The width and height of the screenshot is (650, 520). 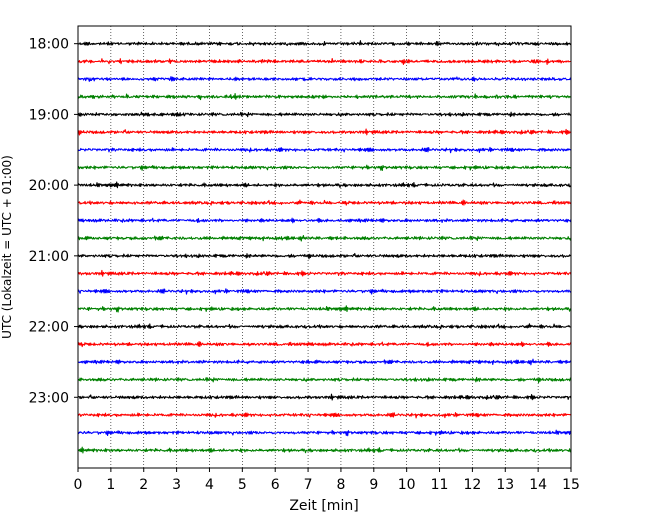 I want to click on y-tick-label: 23:00, so click(x=49, y=398).